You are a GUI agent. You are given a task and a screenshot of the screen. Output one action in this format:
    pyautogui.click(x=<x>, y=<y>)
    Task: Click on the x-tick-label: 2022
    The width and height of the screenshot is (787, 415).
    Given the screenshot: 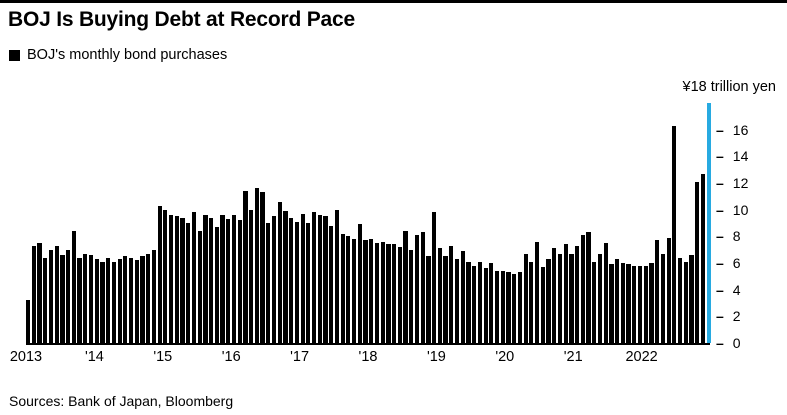 What is the action you would take?
    pyautogui.click(x=641, y=357)
    